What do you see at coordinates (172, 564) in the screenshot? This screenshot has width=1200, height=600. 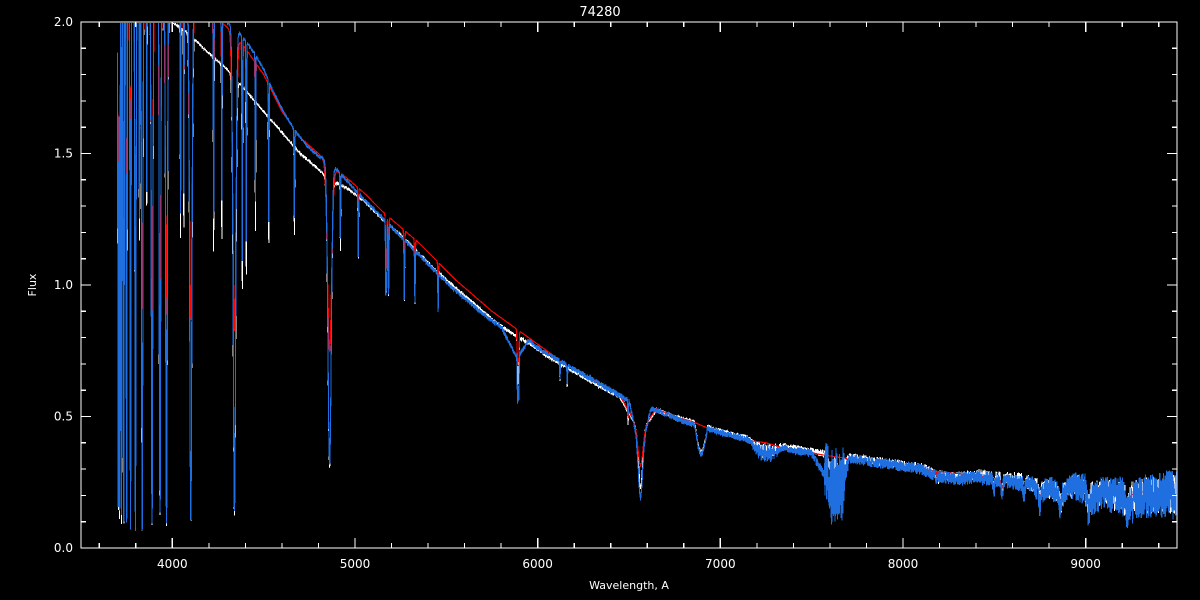 I see `x-tick-label: 4000` at bounding box center [172, 564].